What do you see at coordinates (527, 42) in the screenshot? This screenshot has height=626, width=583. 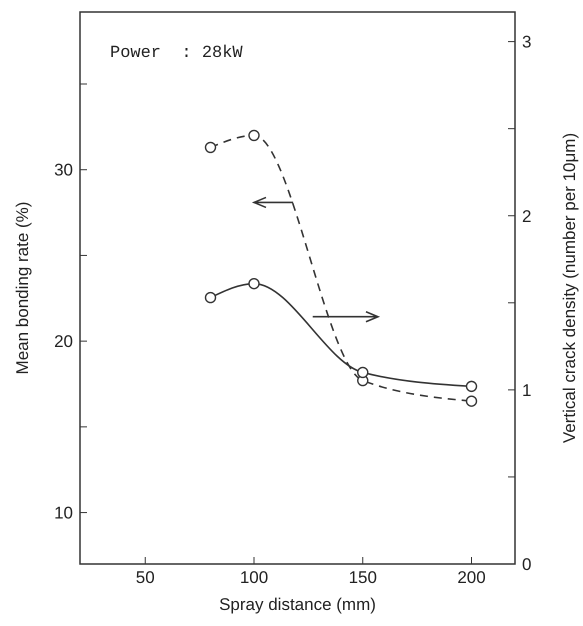 I see `y2-tick-label: 3` at bounding box center [527, 42].